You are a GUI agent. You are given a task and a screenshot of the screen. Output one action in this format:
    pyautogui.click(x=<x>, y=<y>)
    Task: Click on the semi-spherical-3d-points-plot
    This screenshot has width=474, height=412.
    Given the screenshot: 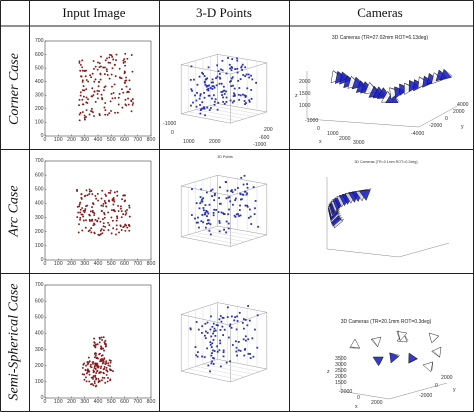 What is the action you would take?
    pyautogui.click(x=224, y=342)
    